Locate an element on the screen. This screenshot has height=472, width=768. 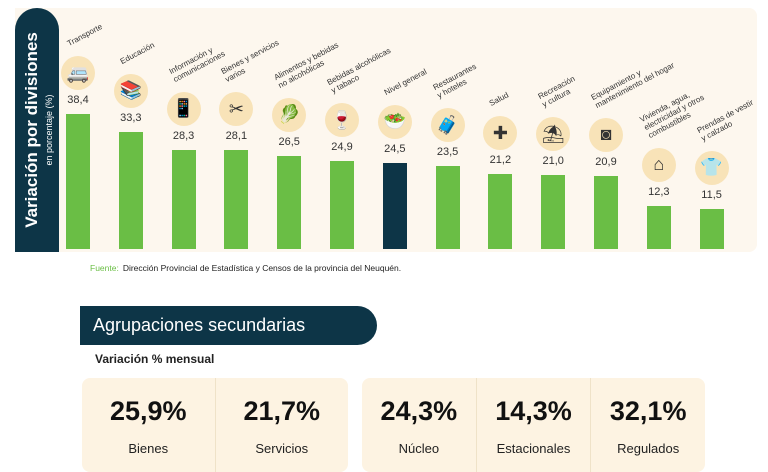
stat-value: 32,1% is located at coordinates (648, 411).